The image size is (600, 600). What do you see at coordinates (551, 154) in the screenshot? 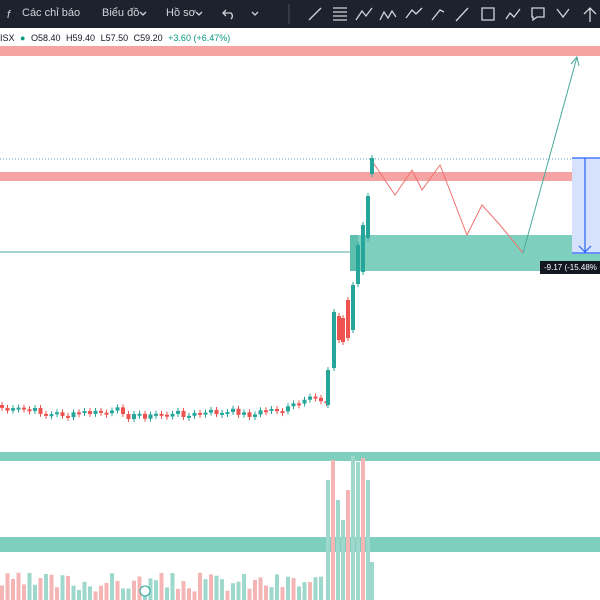
I see `projection-up` at bounding box center [551, 154].